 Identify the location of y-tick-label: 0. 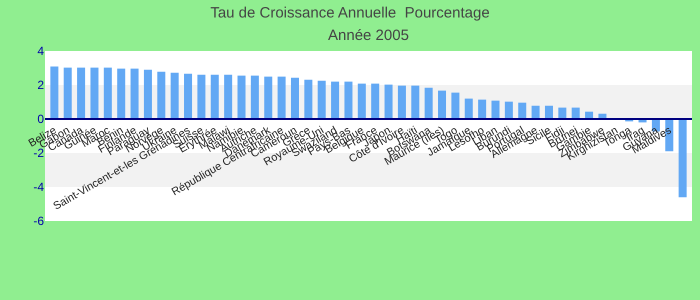
(40, 119).